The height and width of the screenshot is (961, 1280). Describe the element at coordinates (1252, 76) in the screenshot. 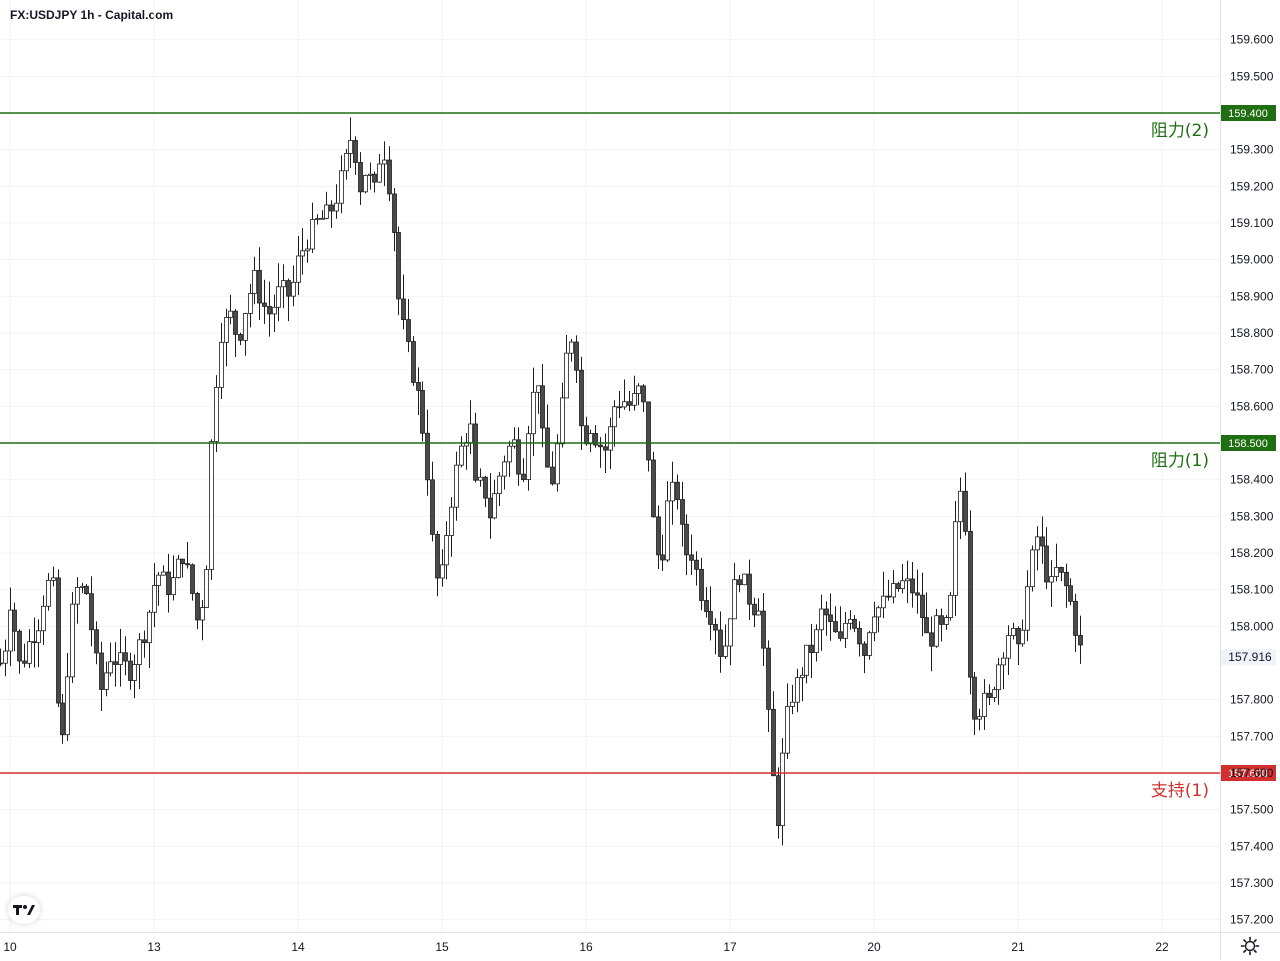

I see `y-tick-label: 159.500` at that location.